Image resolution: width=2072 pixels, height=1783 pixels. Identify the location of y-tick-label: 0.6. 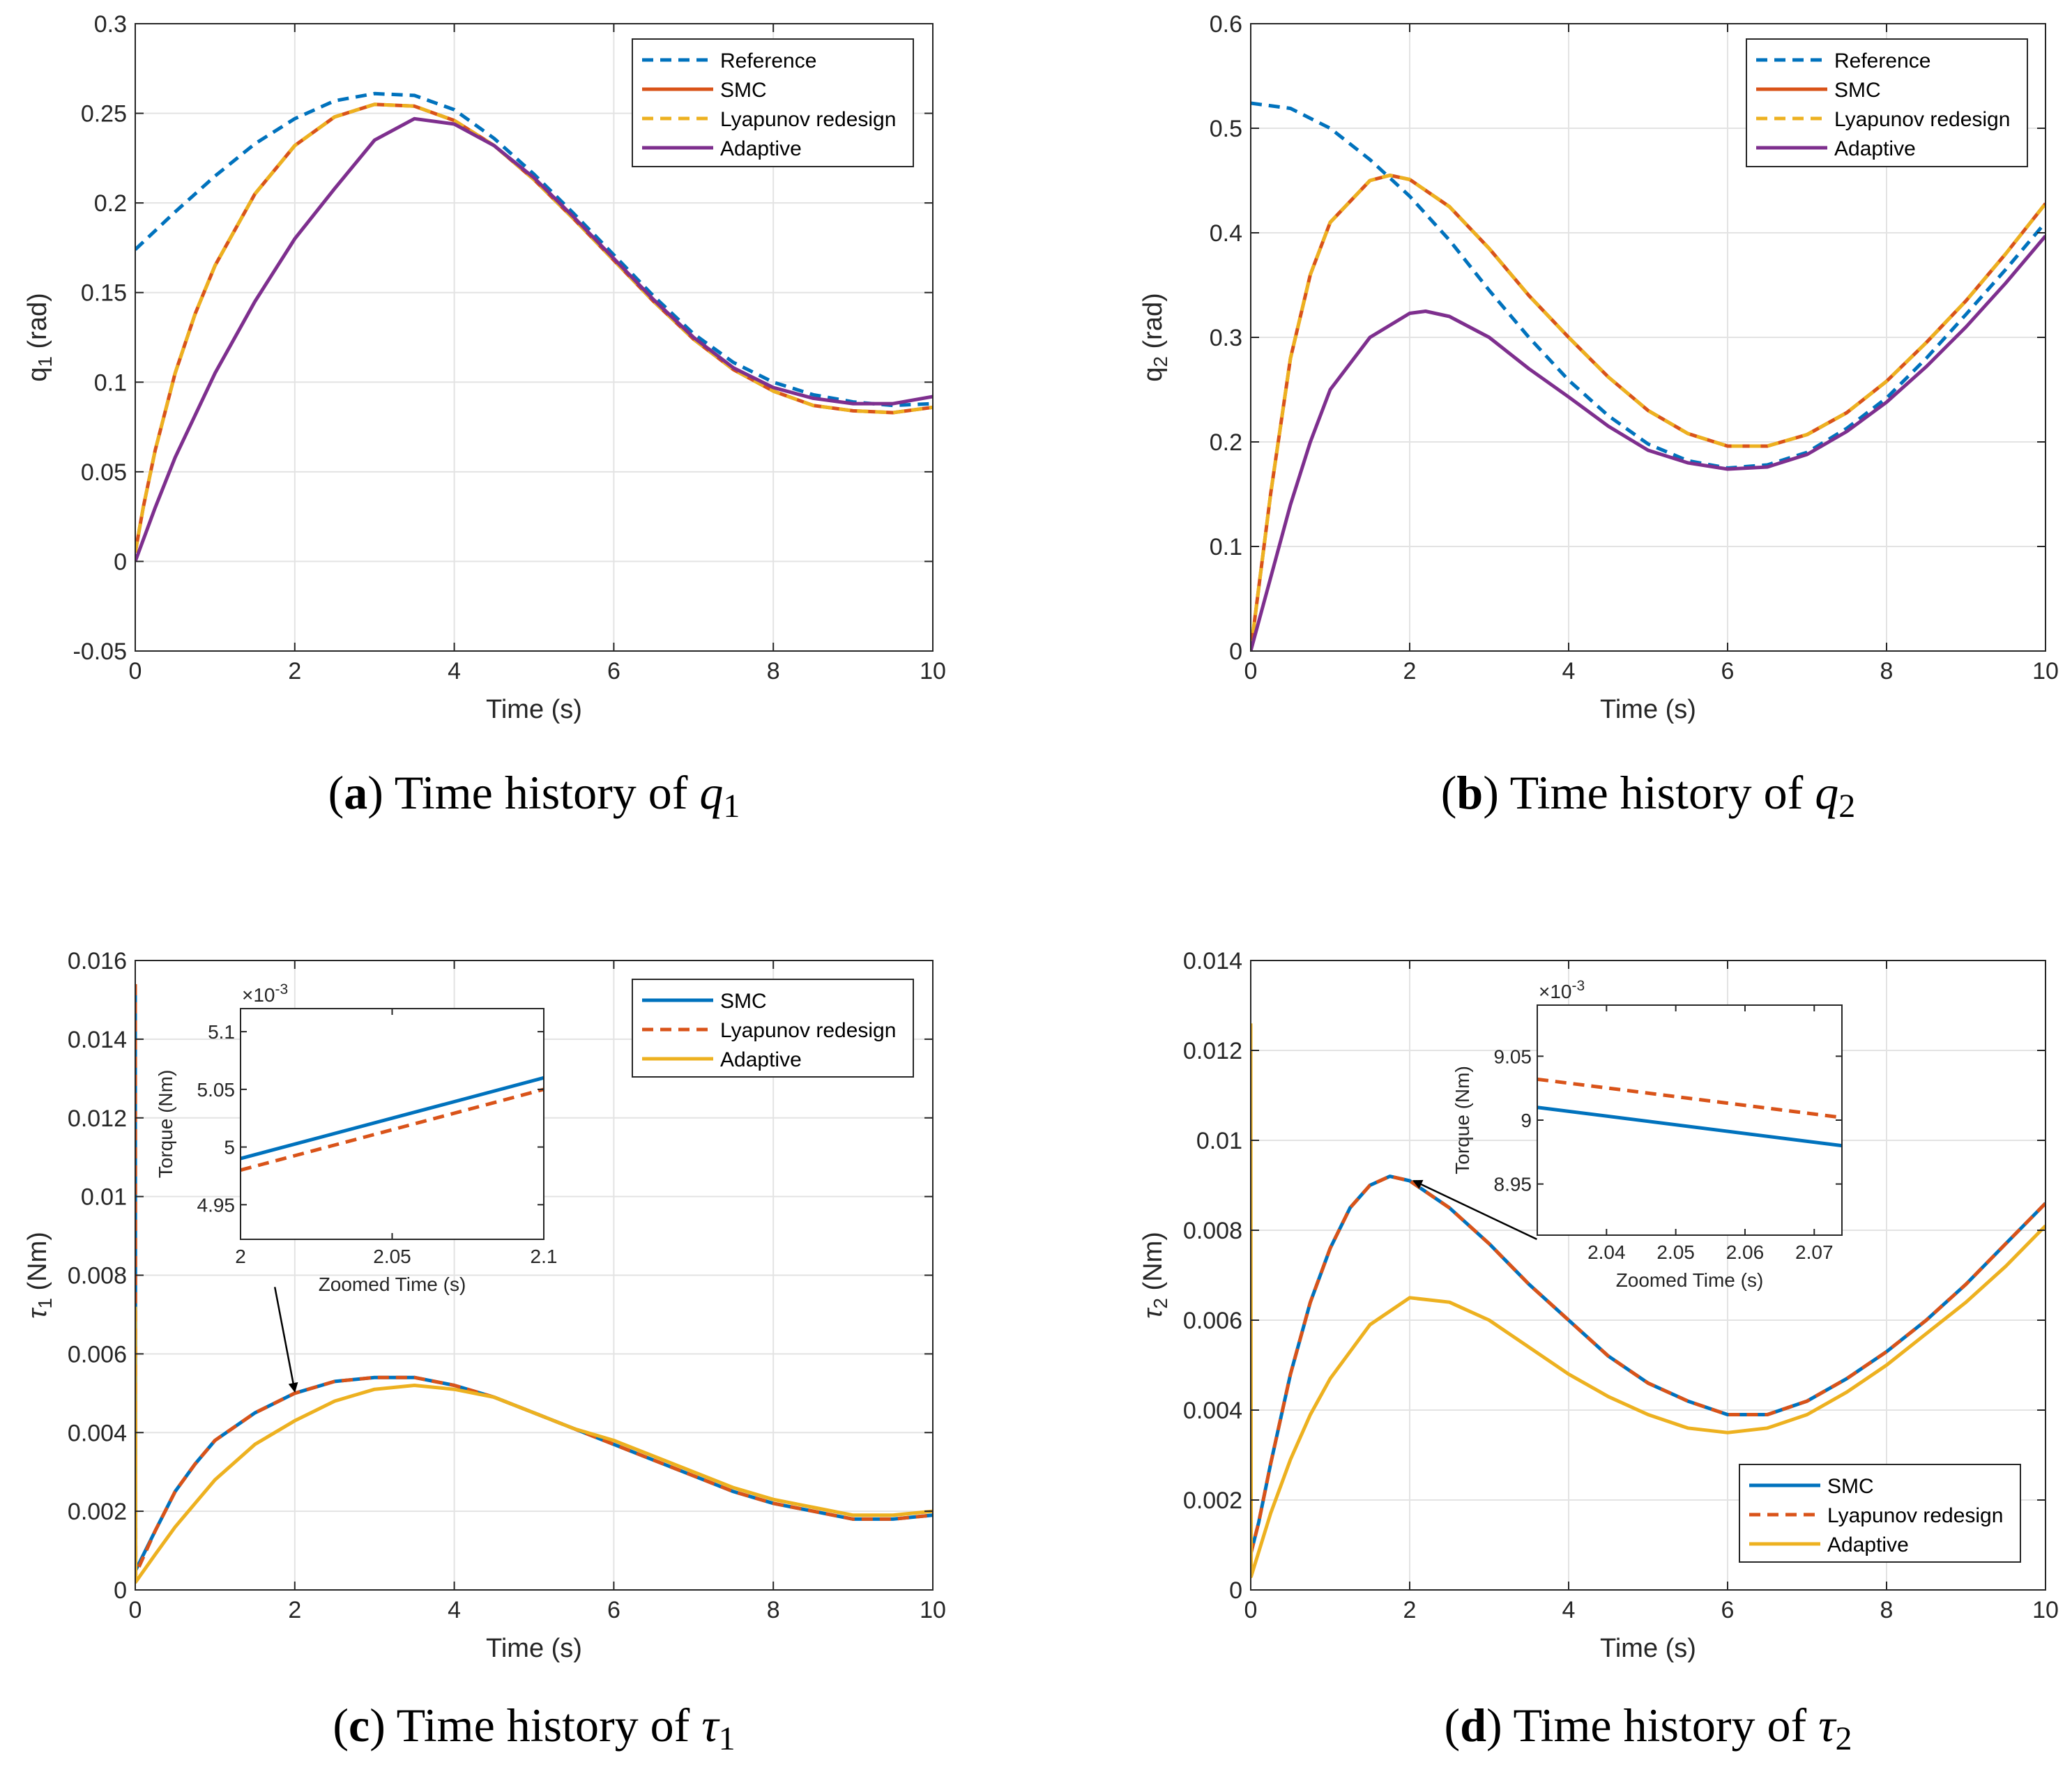
(1226, 24).